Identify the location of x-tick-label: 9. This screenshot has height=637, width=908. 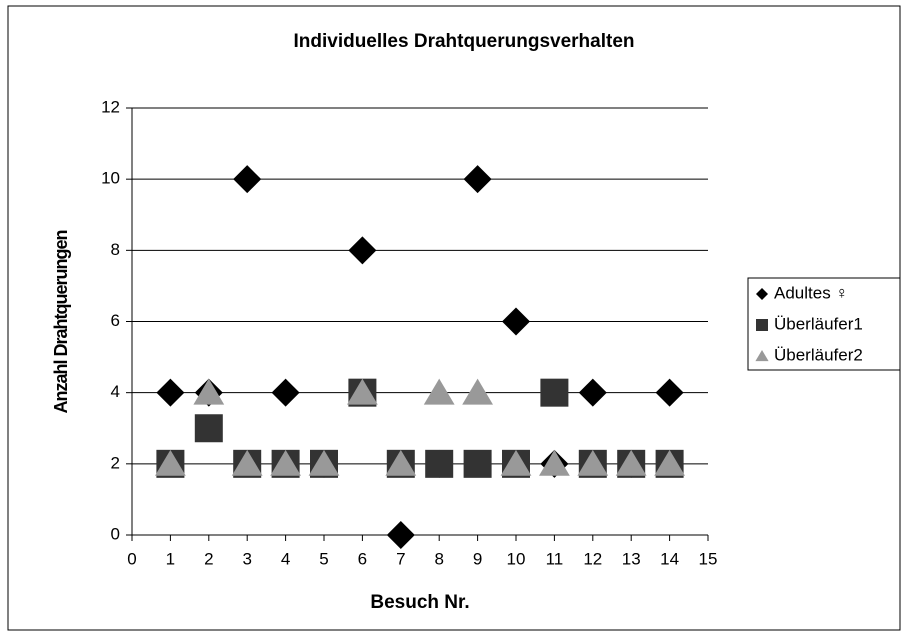
(477, 558).